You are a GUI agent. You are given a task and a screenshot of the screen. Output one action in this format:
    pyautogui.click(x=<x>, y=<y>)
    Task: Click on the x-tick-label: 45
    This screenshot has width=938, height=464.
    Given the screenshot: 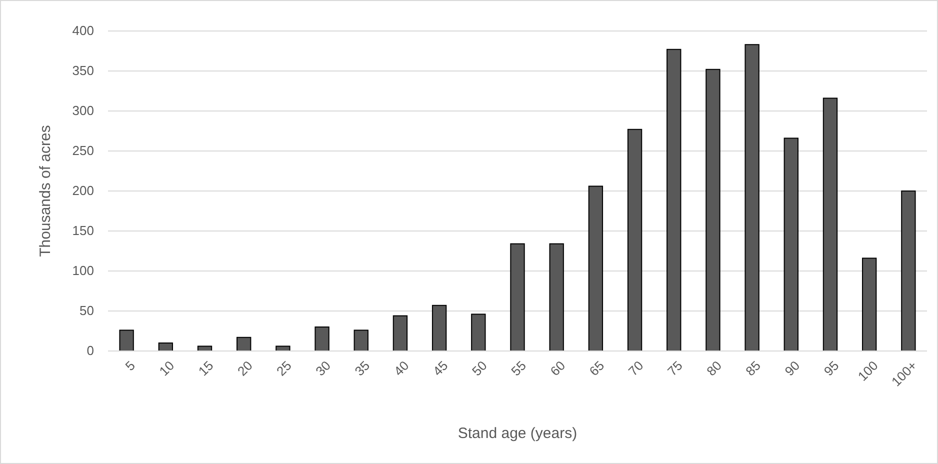 What is the action you would take?
    pyautogui.click(x=440, y=368)
    